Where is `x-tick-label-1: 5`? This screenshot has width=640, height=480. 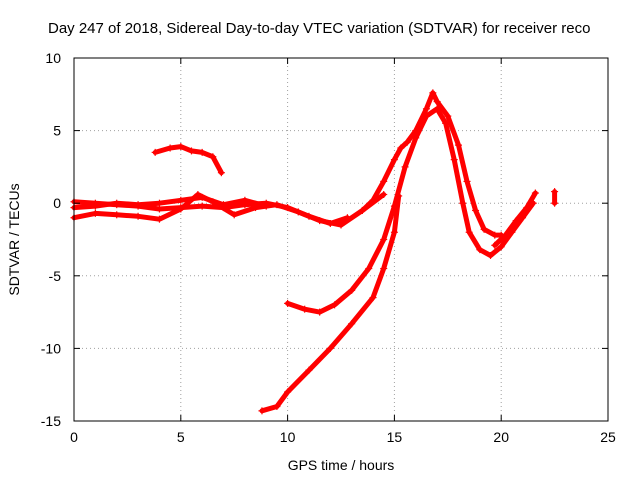 x-tick-label-1: 5 is located at coordinates (181, 437).